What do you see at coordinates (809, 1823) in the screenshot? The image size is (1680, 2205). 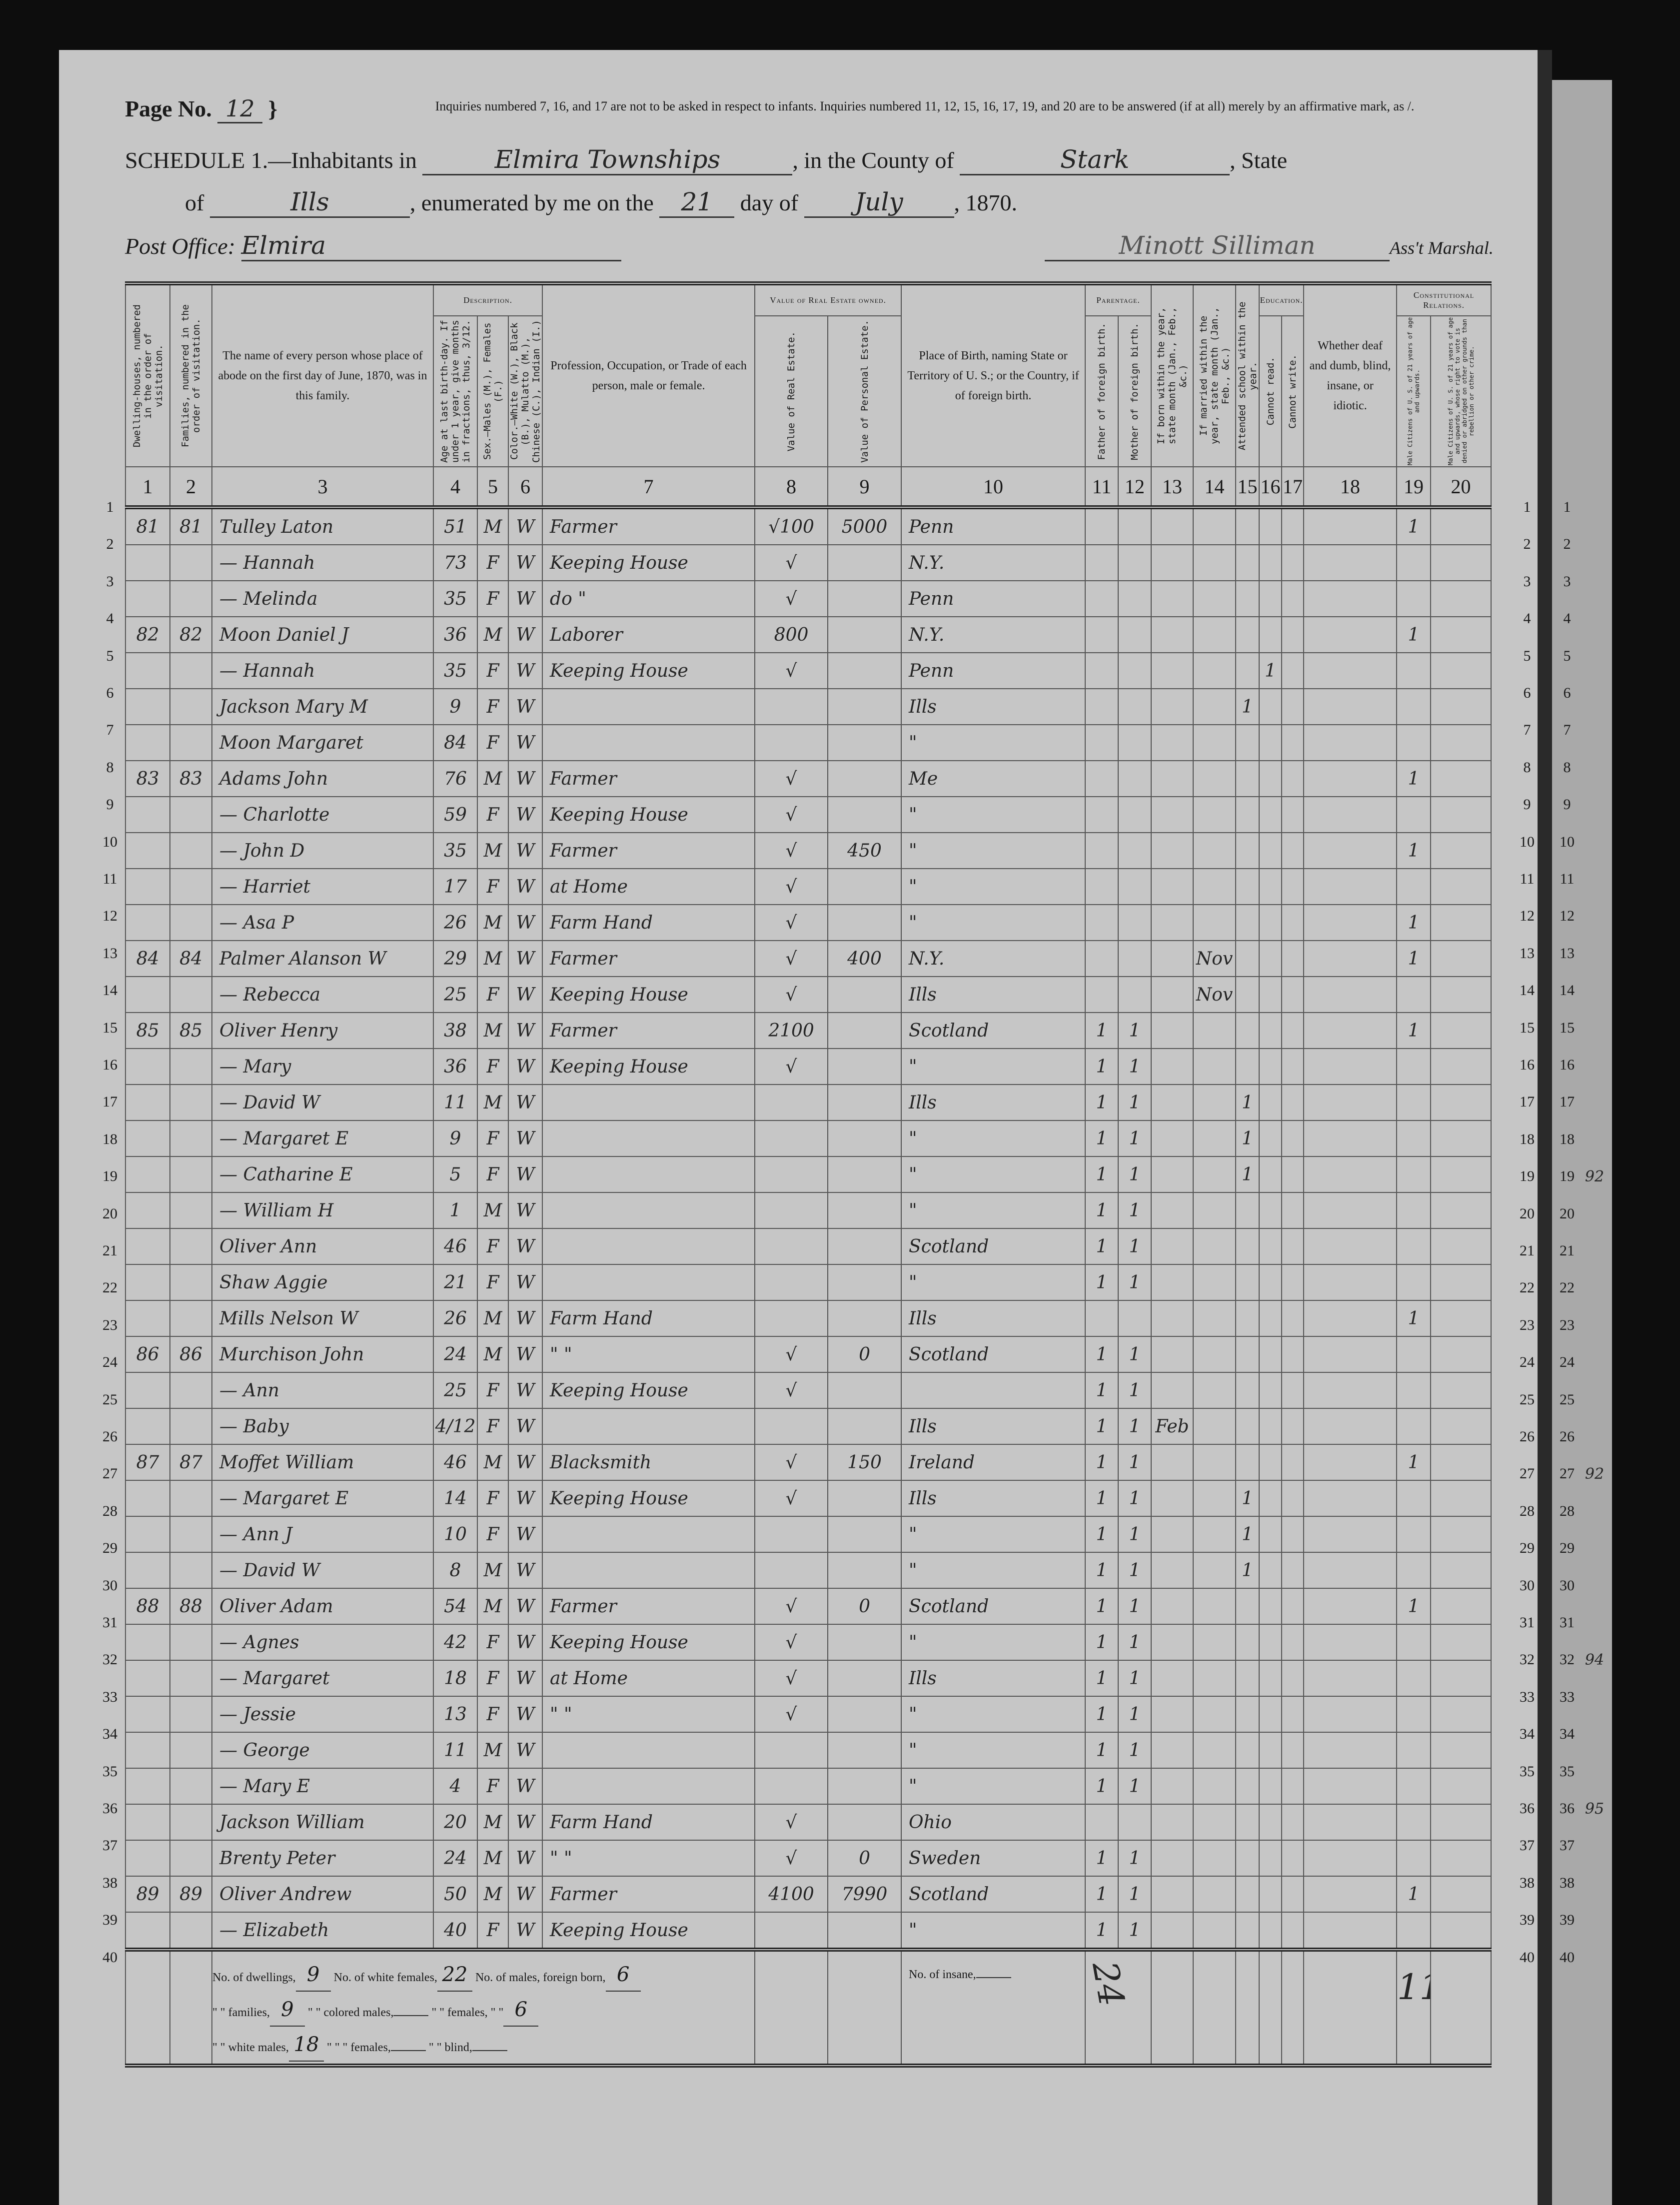 I see `table-row: Jackson William 20 M W Farm Hand √ Ohio` at bounding box center [809, 1823].